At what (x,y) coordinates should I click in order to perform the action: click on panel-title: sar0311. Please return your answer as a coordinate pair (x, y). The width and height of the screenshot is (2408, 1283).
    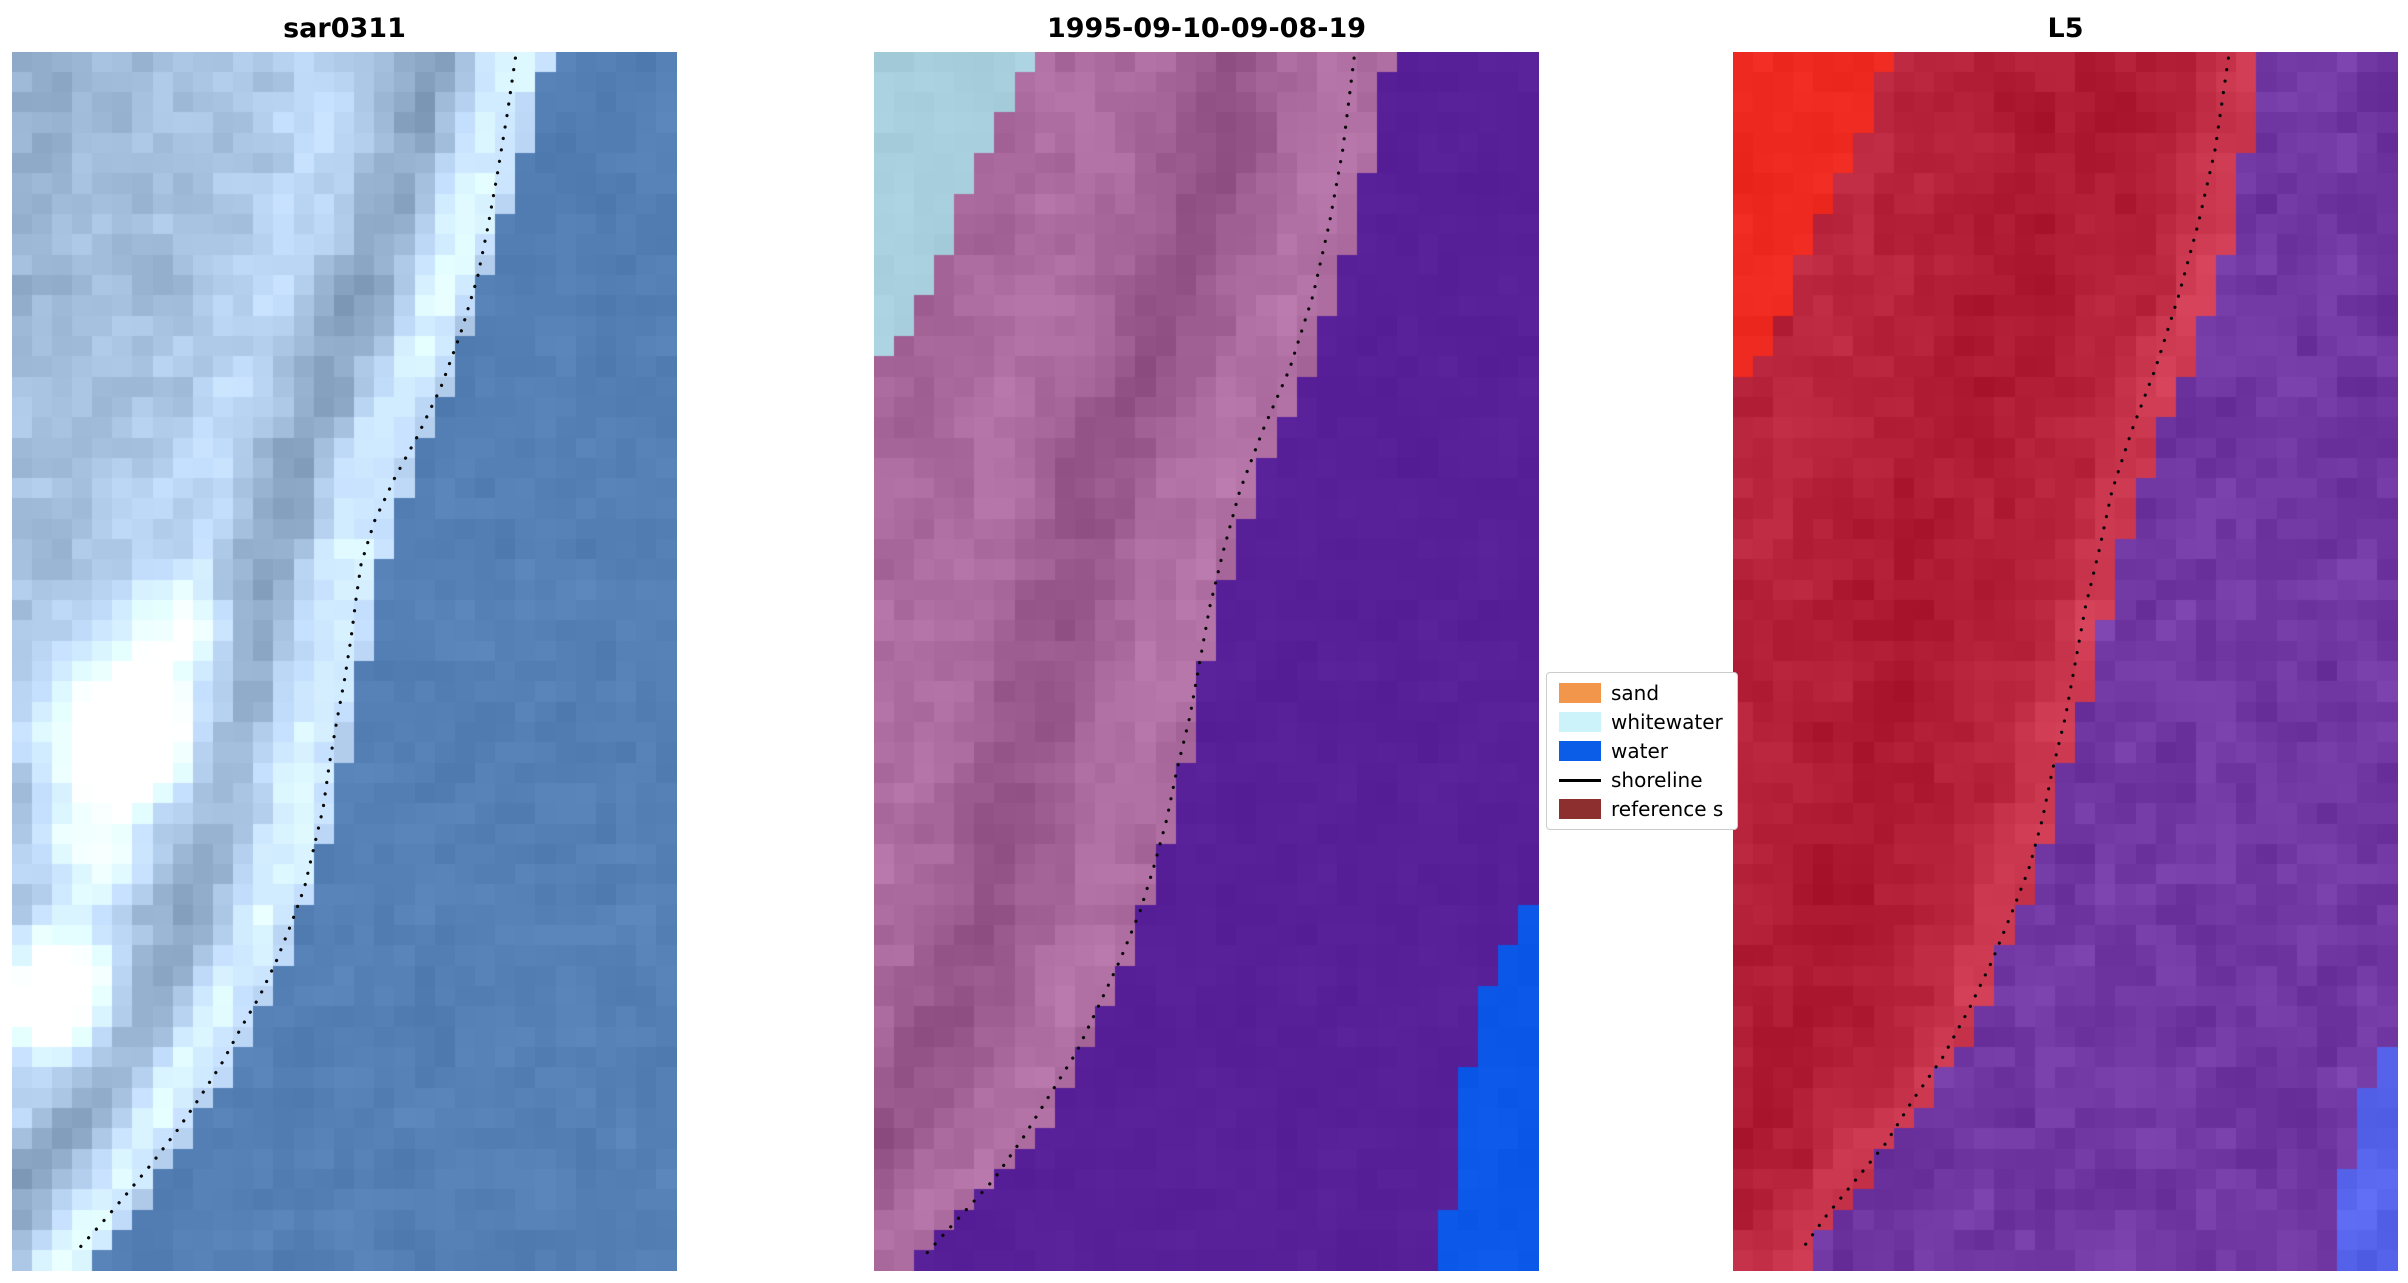
    Looking at the image, I should click on (344, 28).